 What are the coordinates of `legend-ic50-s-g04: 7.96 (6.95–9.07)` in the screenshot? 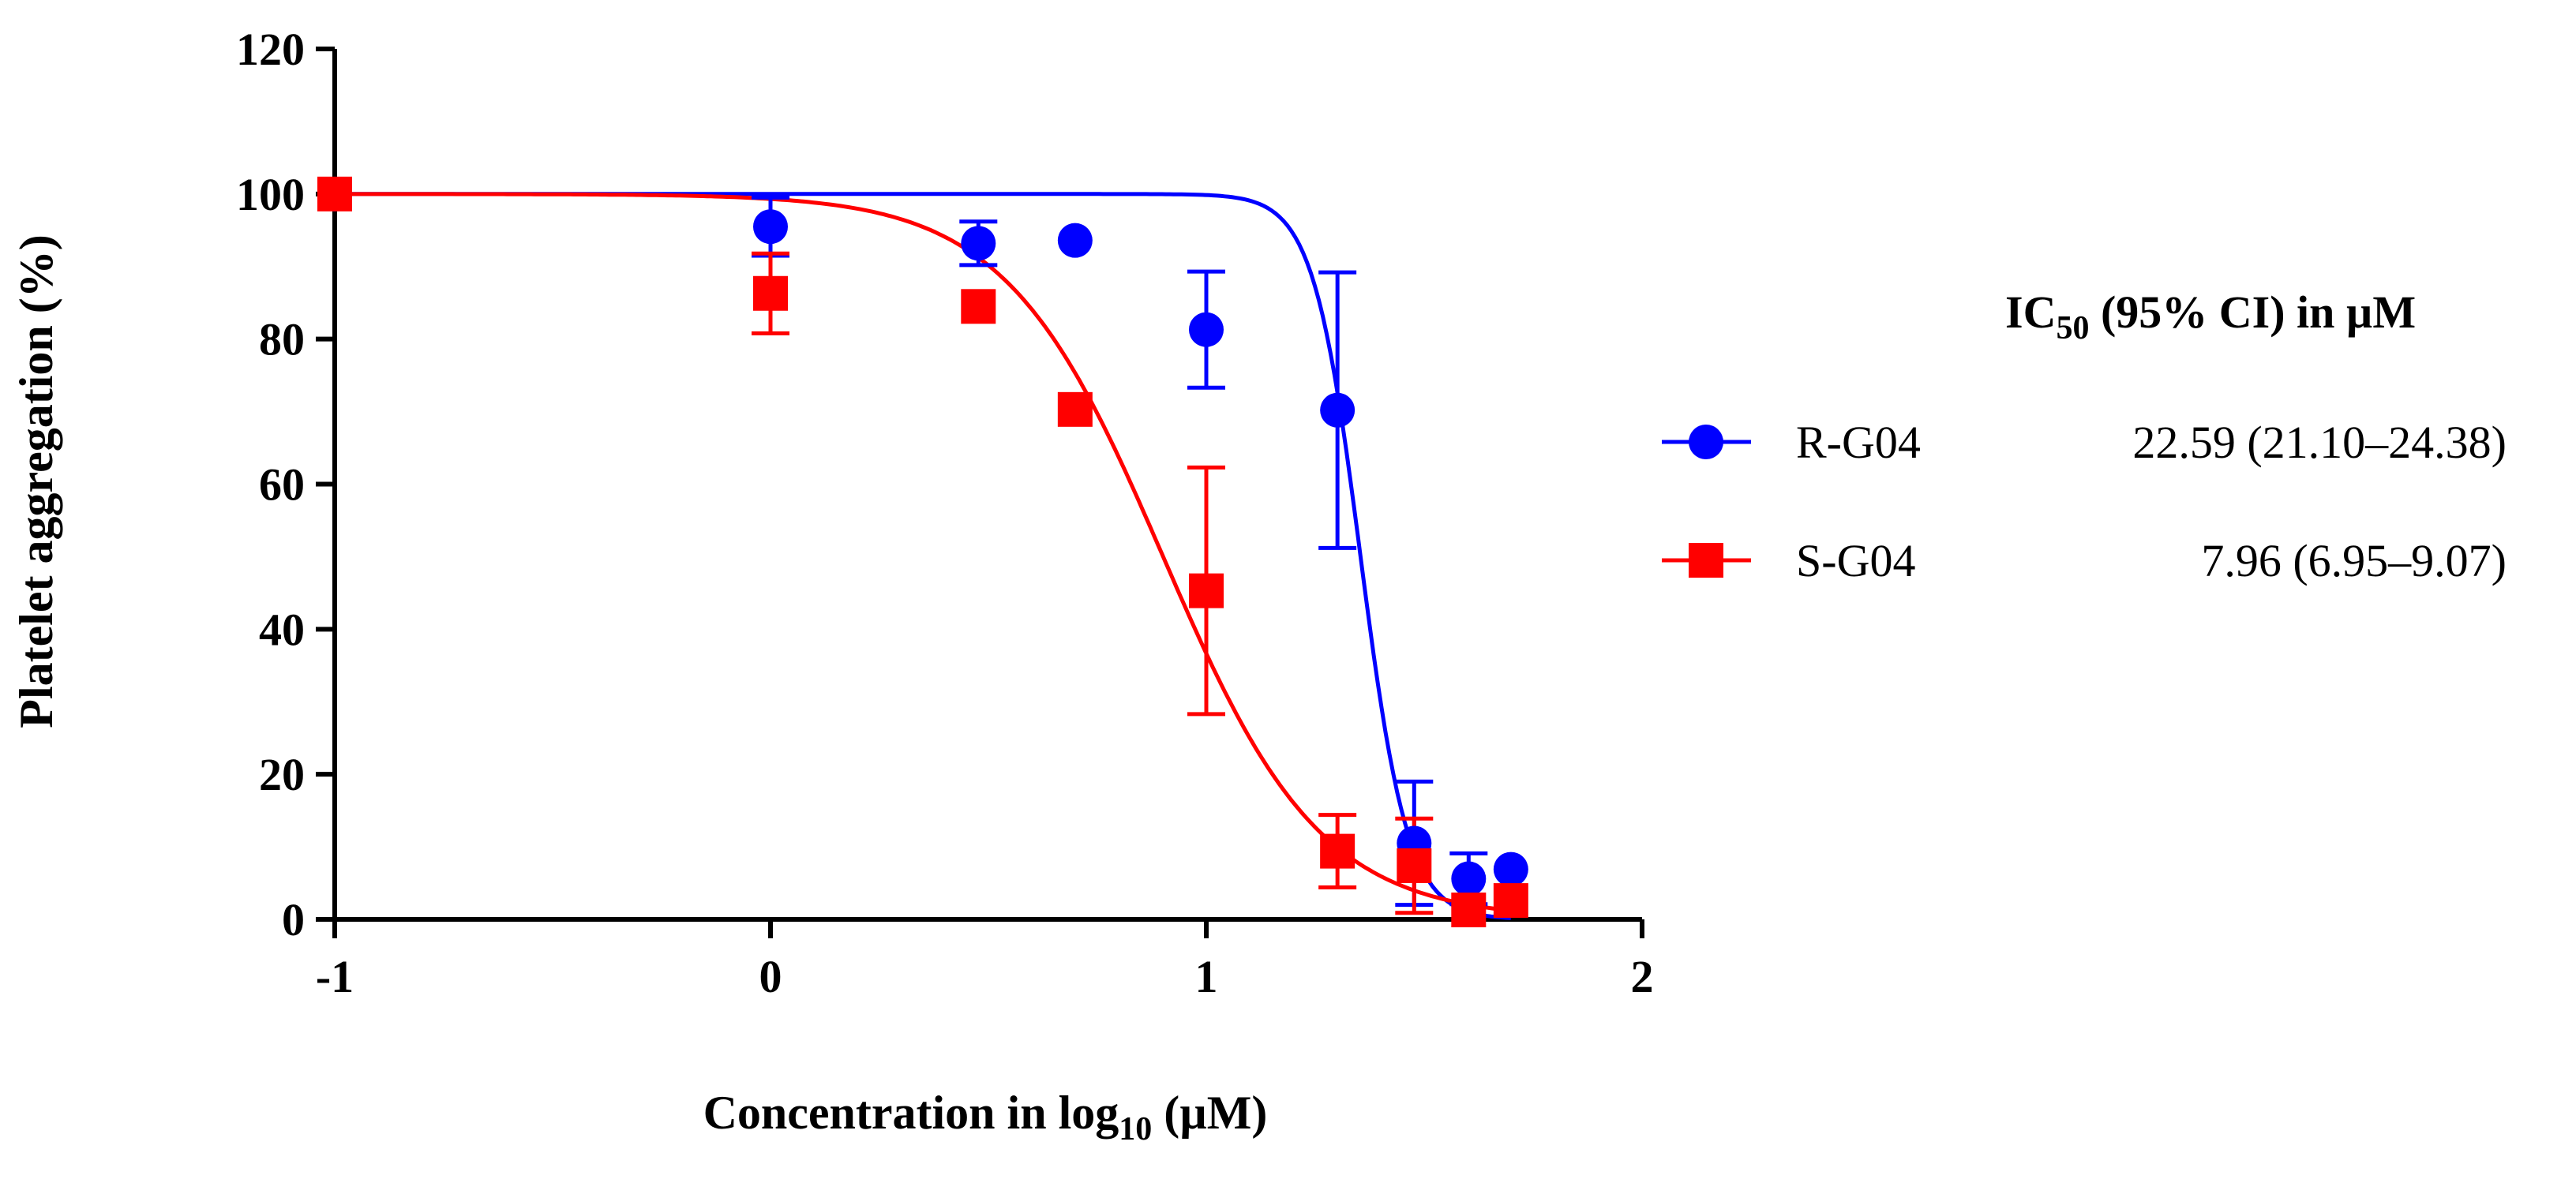 It's located at (2354, 560).